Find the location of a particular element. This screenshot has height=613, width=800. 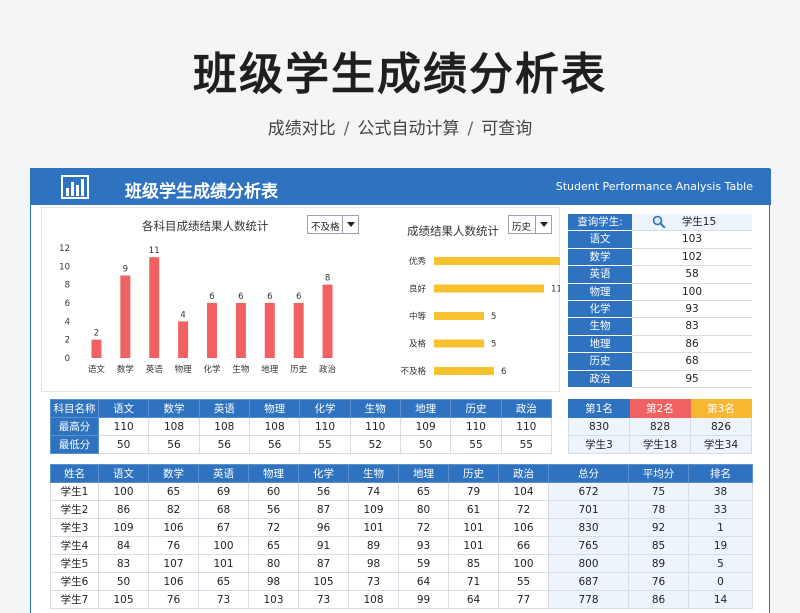

lookup-subject: 化学 is located at coordinates (600, 310).